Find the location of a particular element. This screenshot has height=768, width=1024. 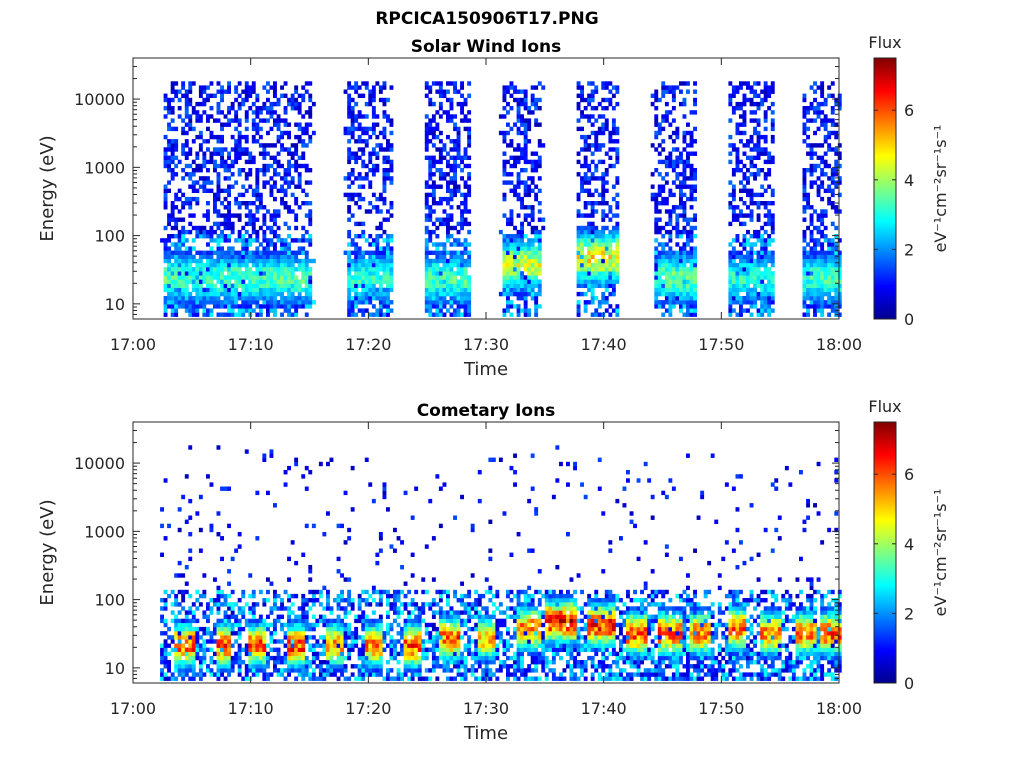

x-tick-label: 17:00 is located at coordinates (133, 344).